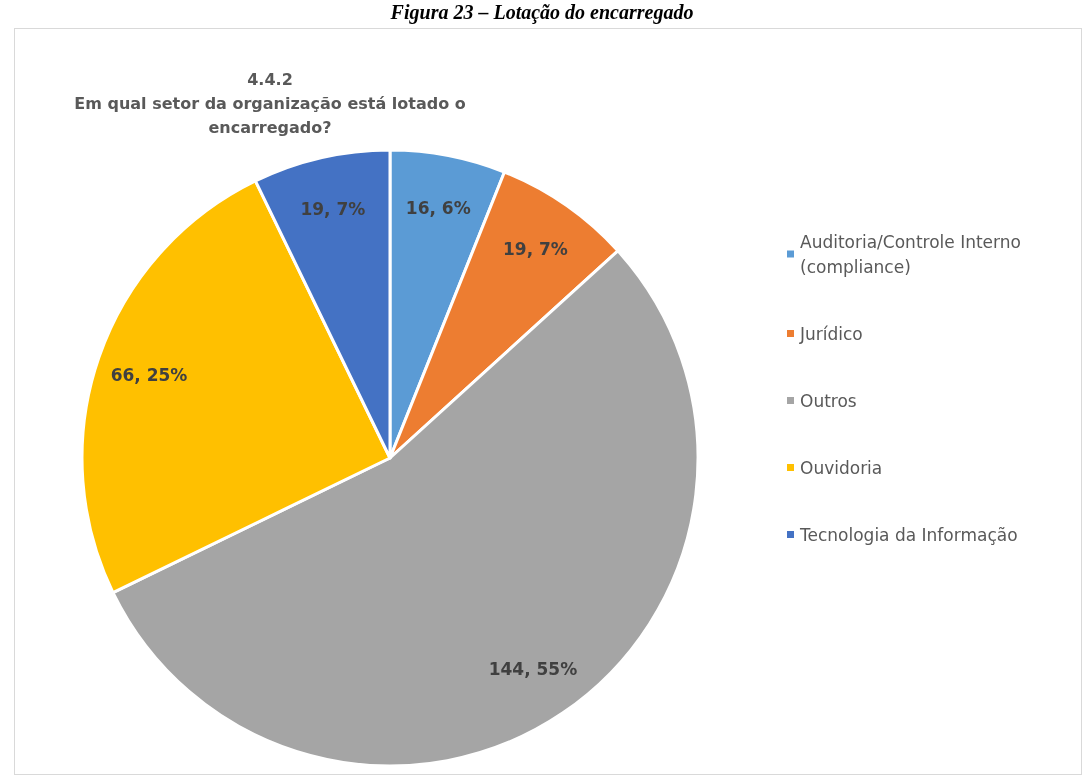  What do you see at coordinates (533, 669) in the screenshot?
I see `data-label: 144, 55%` at bounding box center [533, 669].